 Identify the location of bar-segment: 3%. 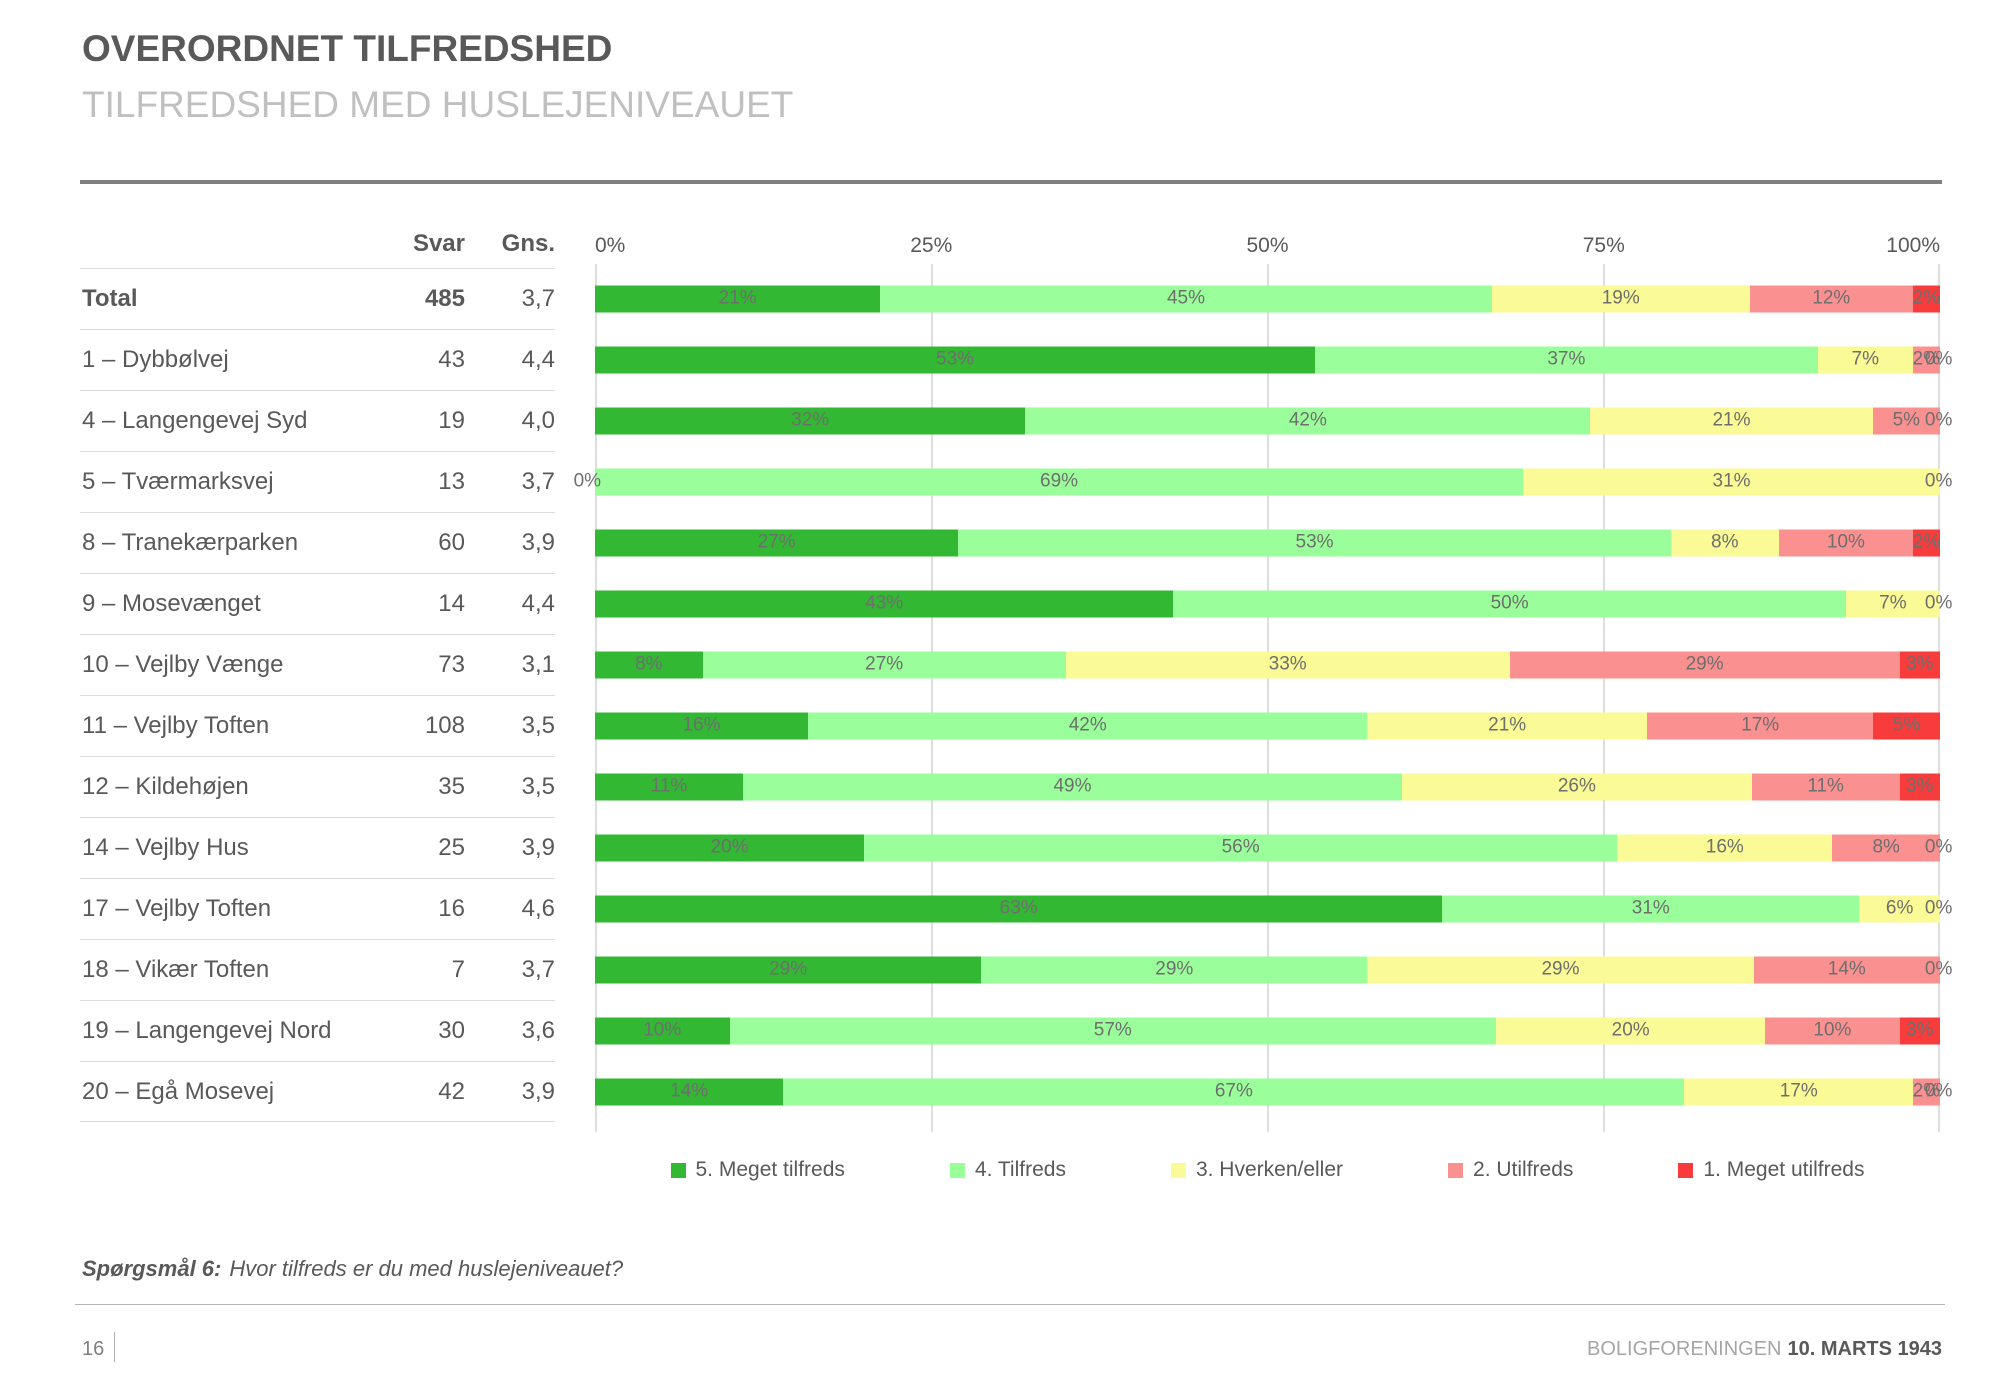
(1919, 786).